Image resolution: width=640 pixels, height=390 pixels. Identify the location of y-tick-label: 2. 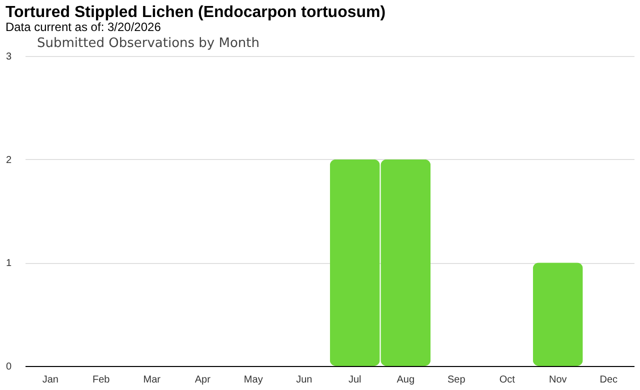
(9, 160).